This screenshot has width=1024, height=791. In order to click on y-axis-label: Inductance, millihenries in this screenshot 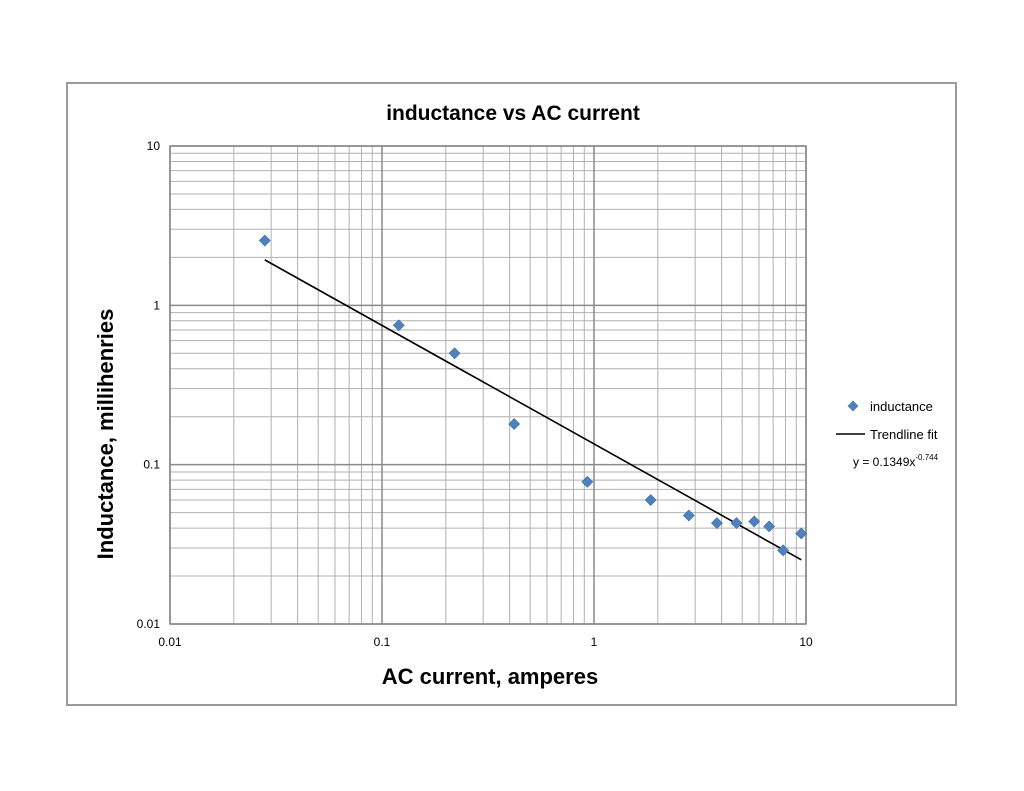, I will do `click(105, 434)`.